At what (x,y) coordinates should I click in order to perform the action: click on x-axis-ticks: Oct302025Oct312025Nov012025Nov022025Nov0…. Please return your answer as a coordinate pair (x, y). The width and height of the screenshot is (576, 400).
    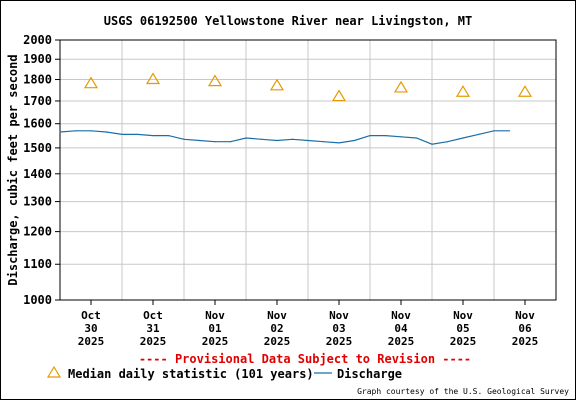
    Looking at the image, I should click on (308, 324).